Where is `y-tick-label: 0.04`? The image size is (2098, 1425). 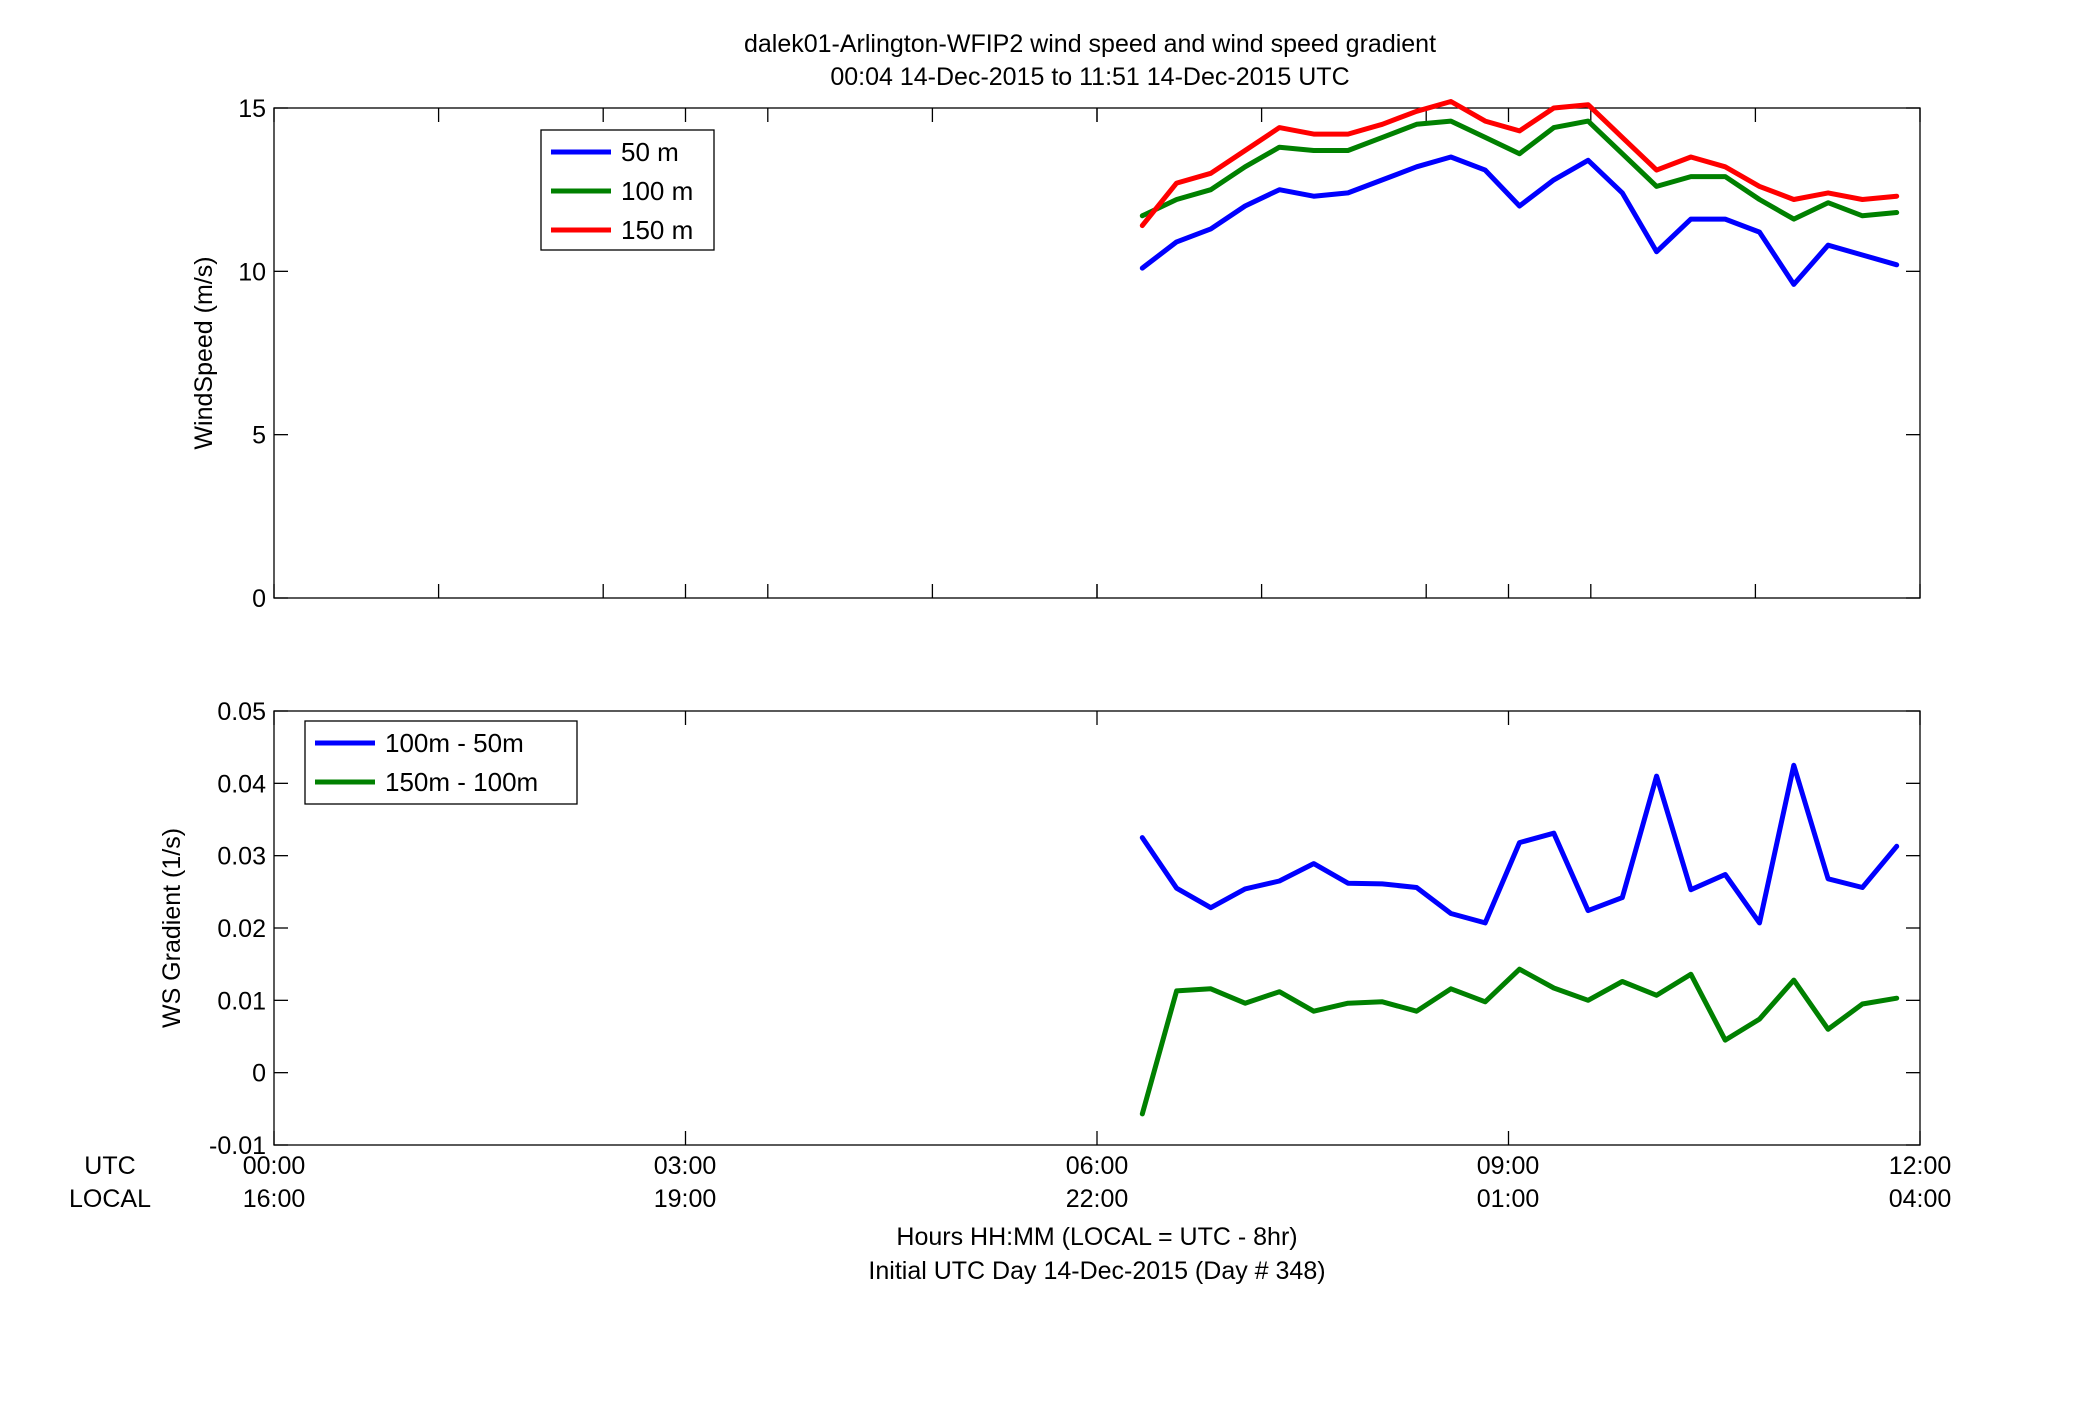 y-tick-label: 0.04 is located at coordinates (241, 784).